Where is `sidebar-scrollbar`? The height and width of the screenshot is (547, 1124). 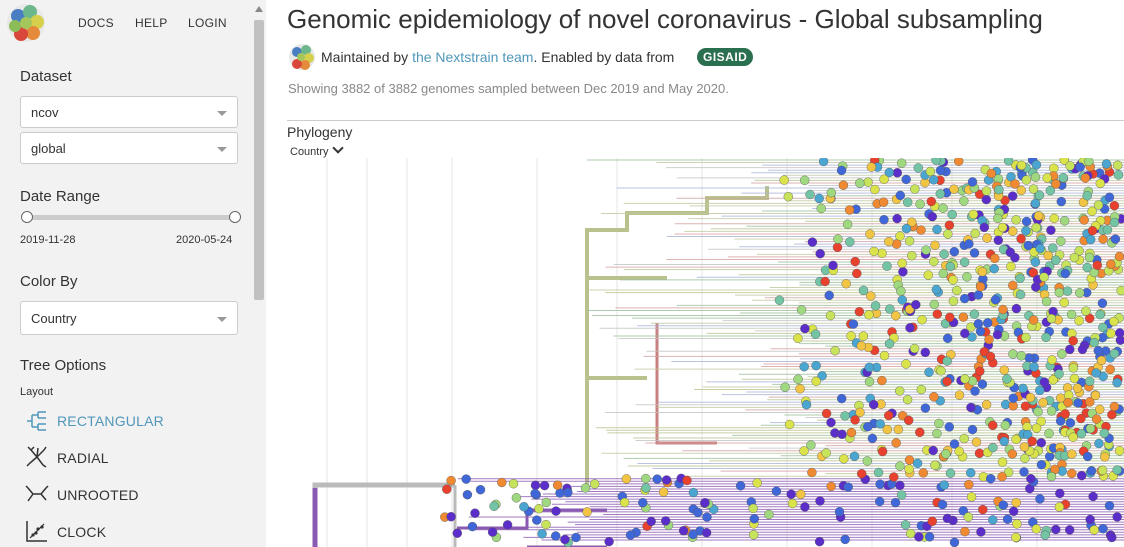
sidebar-scrollbar is located at coordinates (259, 273).